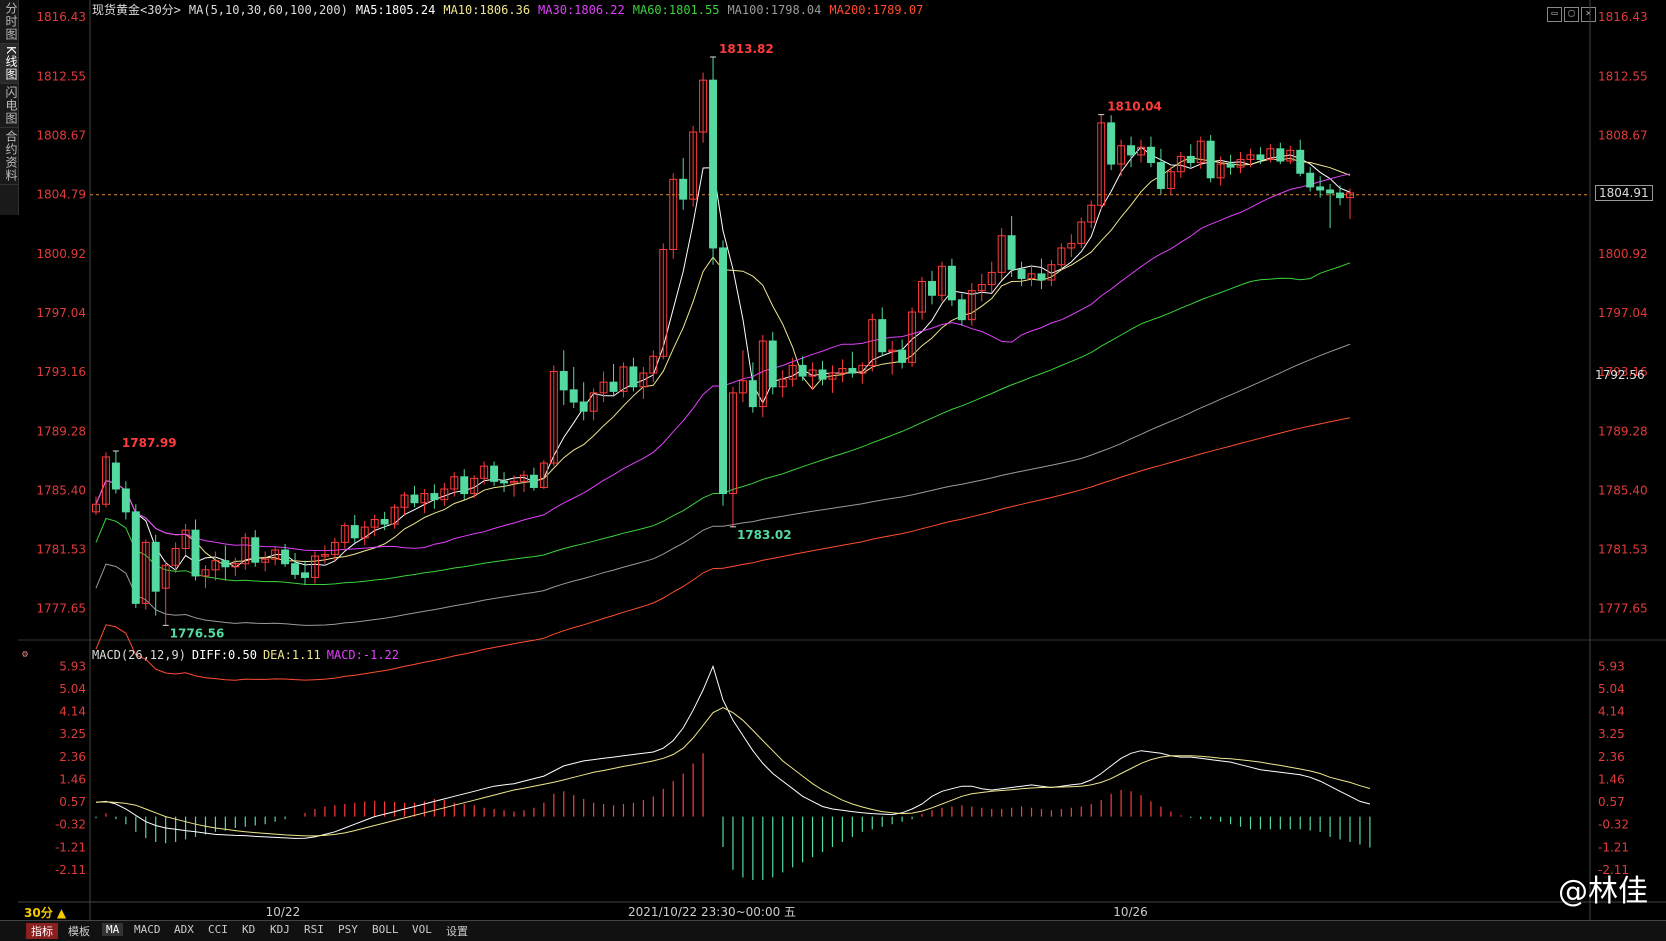 The image size is (1666, 941). I want to click on tab-ma: MA, so click(113, 929).